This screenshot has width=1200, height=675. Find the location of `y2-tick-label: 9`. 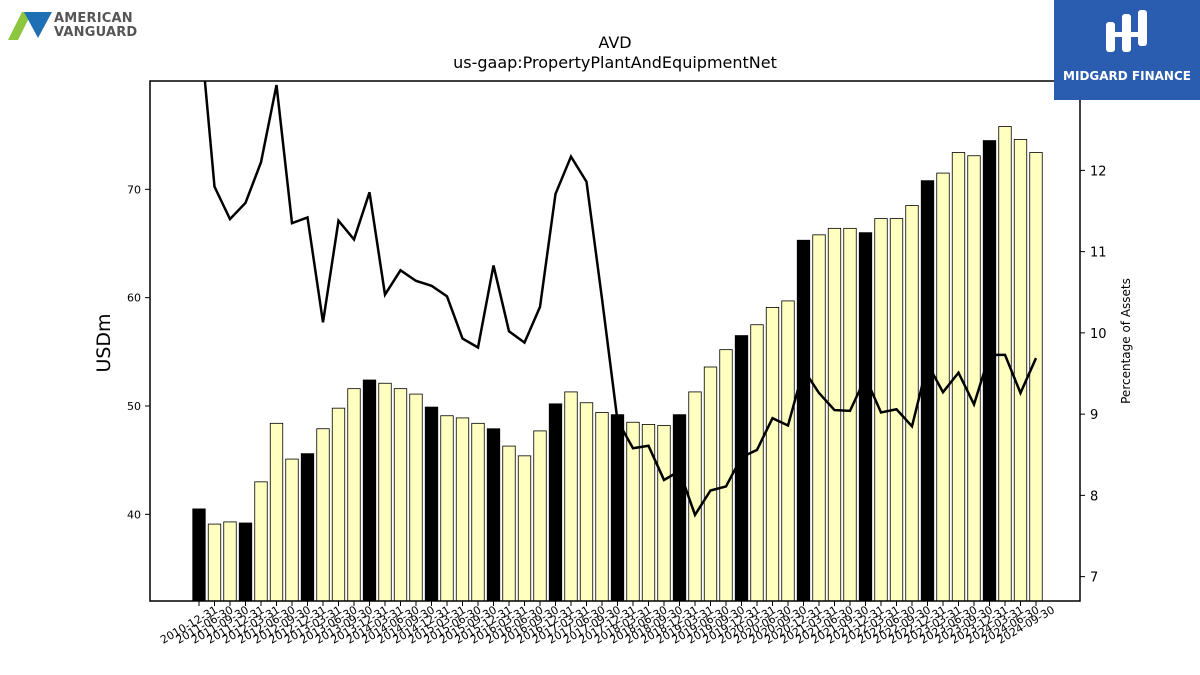

y2-tick-label: 9 is located at coordinates (1094, 415).